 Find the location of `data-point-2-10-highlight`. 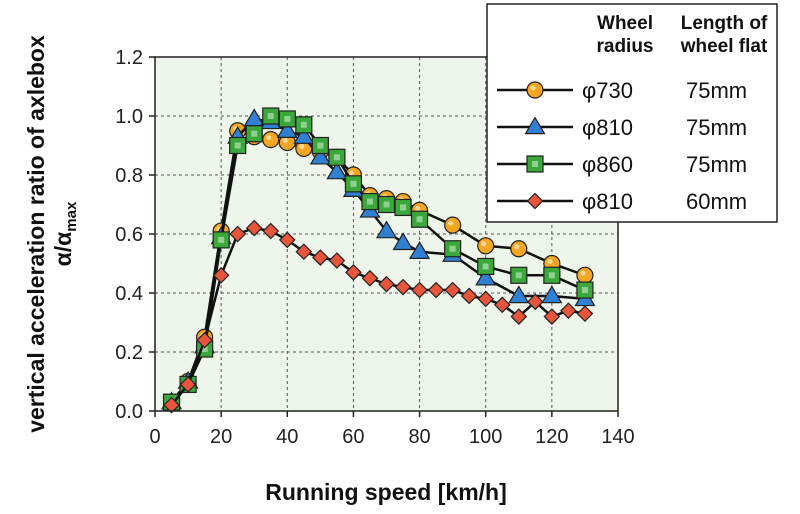

data-point-2-10-highlight is located at coordinates (336, 157).